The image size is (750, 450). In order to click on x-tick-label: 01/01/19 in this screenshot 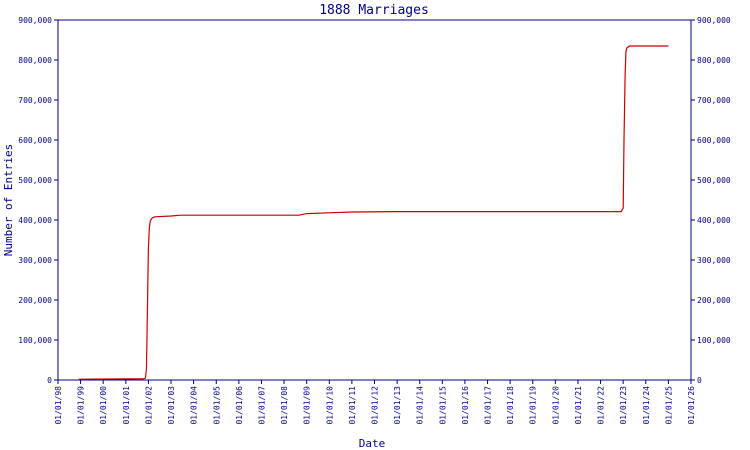, I will do `click(533, 405)`.